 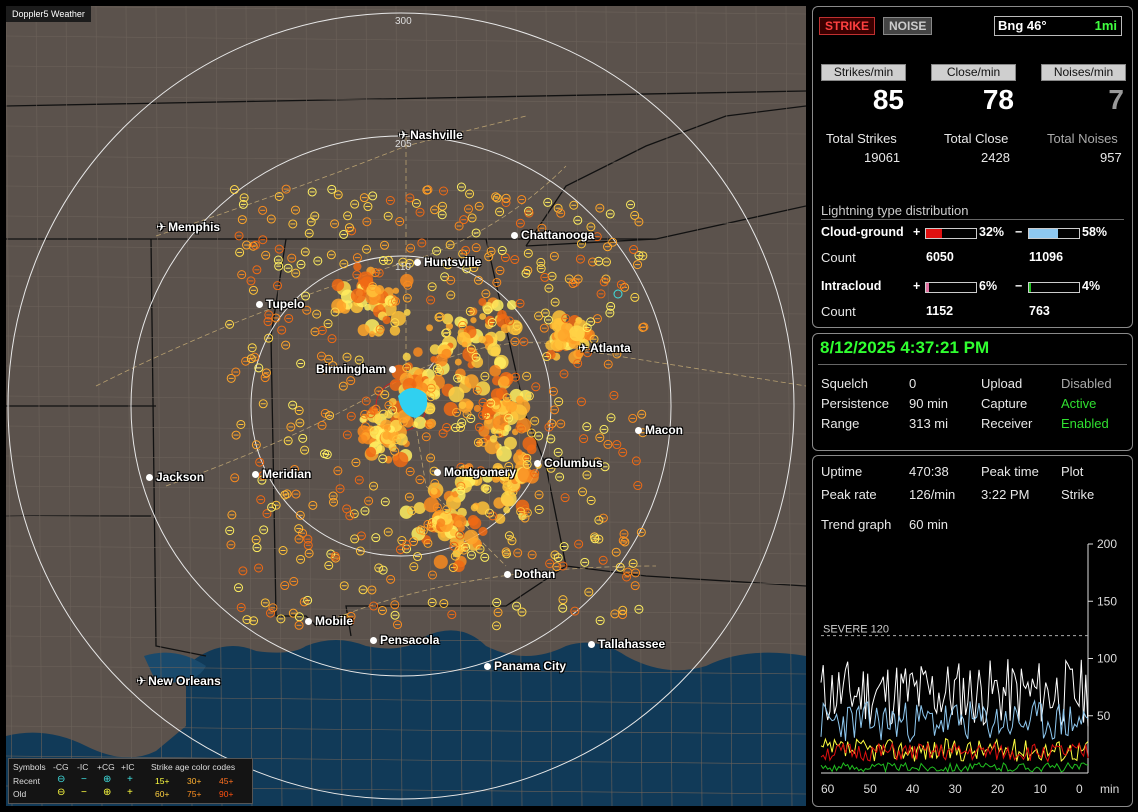 What do you see at coordinates (1116, 99) in the screenshot?
I see `noises-per-min-value: 7` at bounding box center [1116, 99].